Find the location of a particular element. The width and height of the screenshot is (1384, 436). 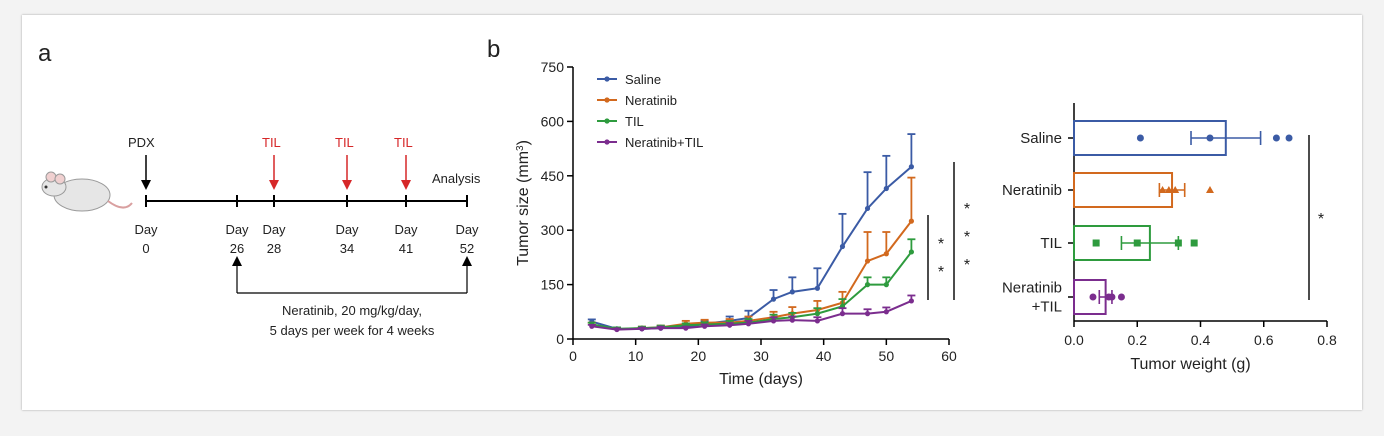

day-number: 0 is located at coordinates (145, 248).